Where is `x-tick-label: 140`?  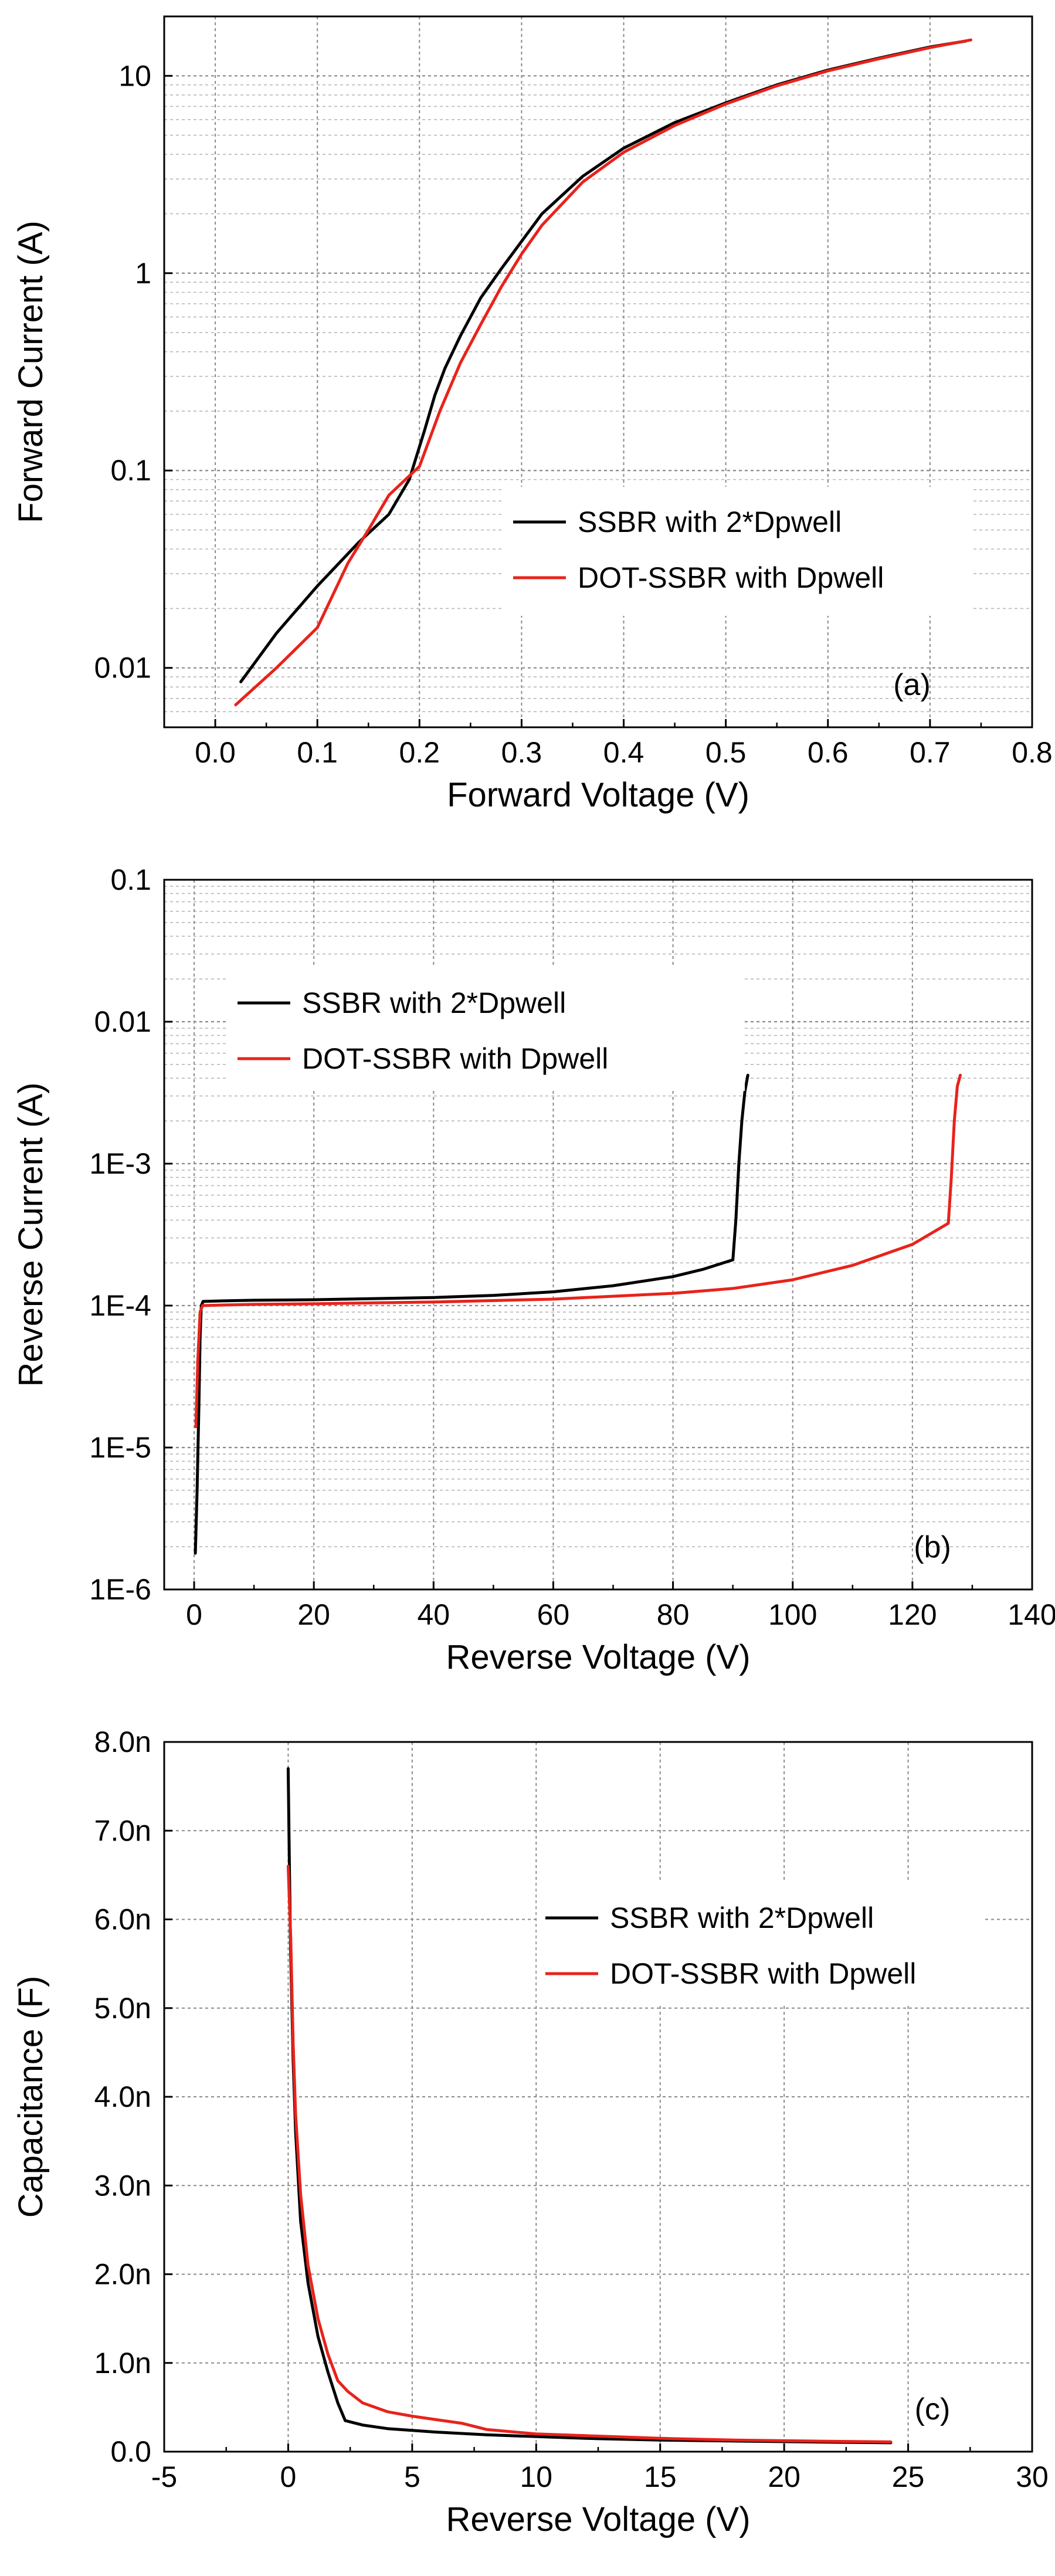 x-tick-label: 140 is located at coordinates (1031, 1614).